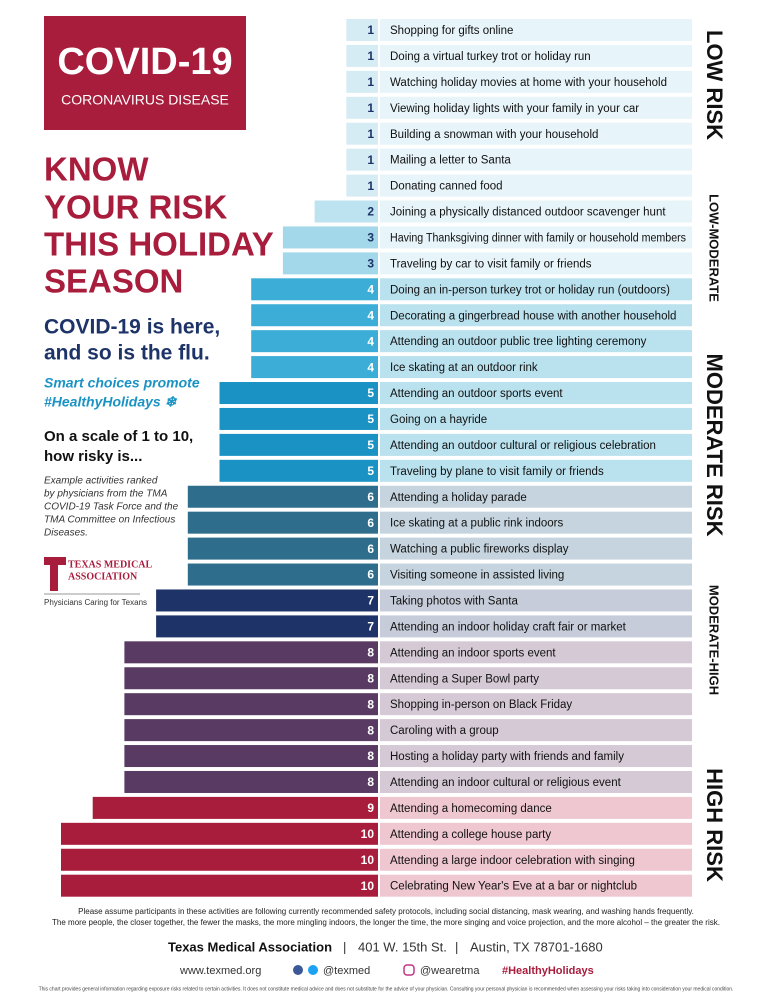 The image size is (771, 998). What do you see at coordinates (370, 212) in the screenshot?
I see `value-label: 2` at bounding box center [370, 212].